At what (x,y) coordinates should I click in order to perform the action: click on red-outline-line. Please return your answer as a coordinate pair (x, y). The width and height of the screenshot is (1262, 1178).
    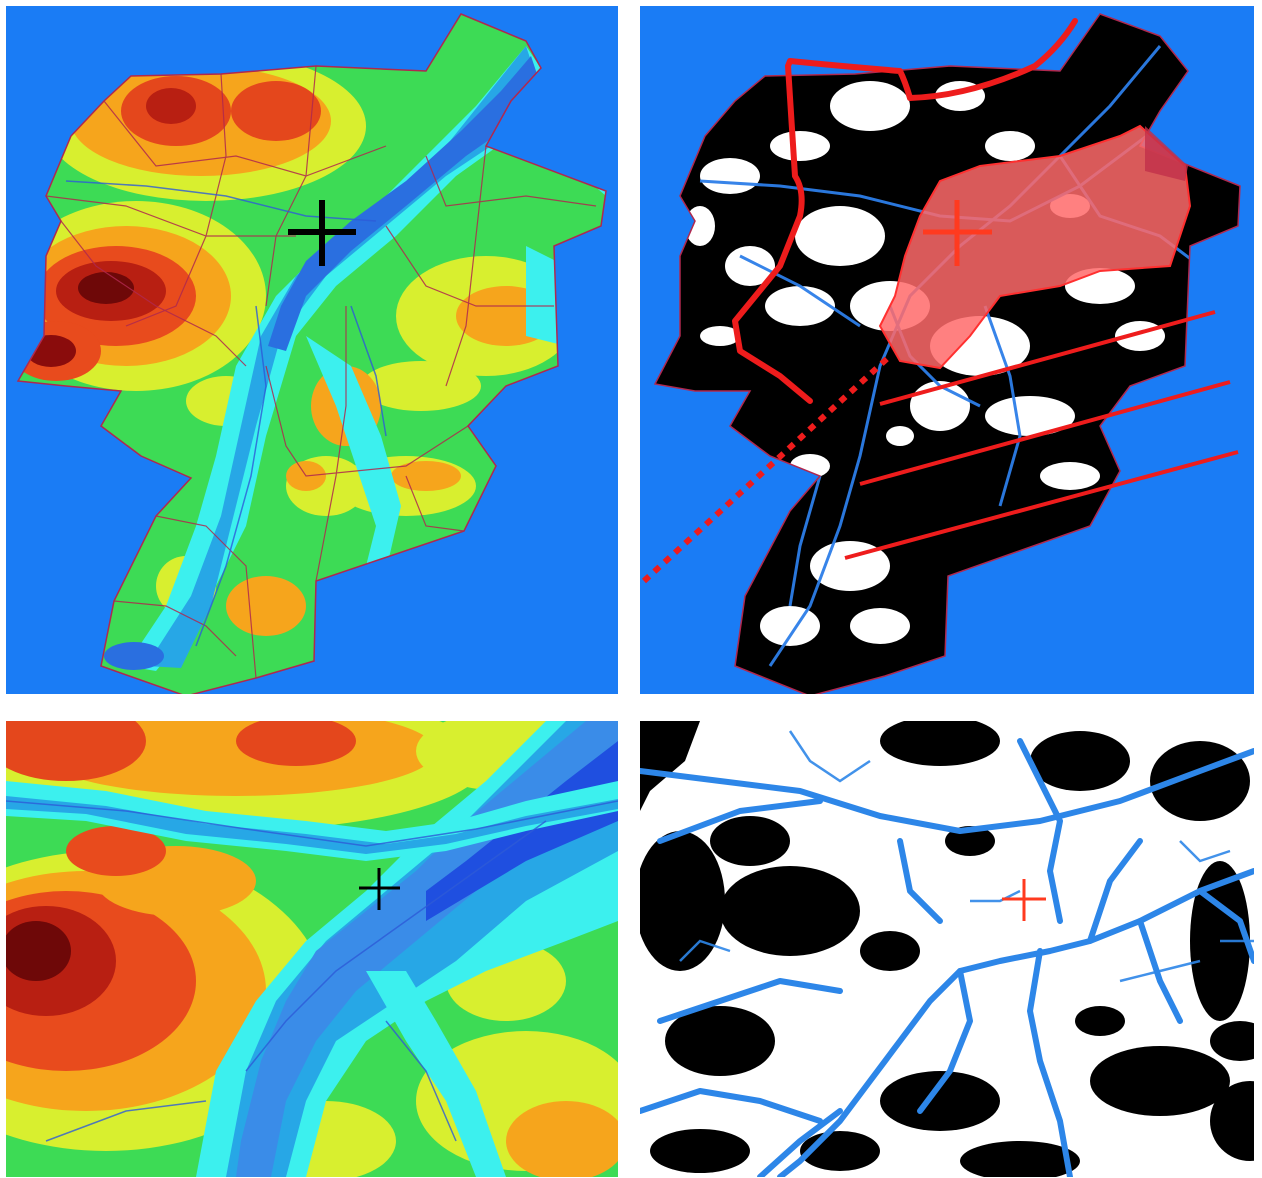
    Looking at the image, I should click on (905, 211).